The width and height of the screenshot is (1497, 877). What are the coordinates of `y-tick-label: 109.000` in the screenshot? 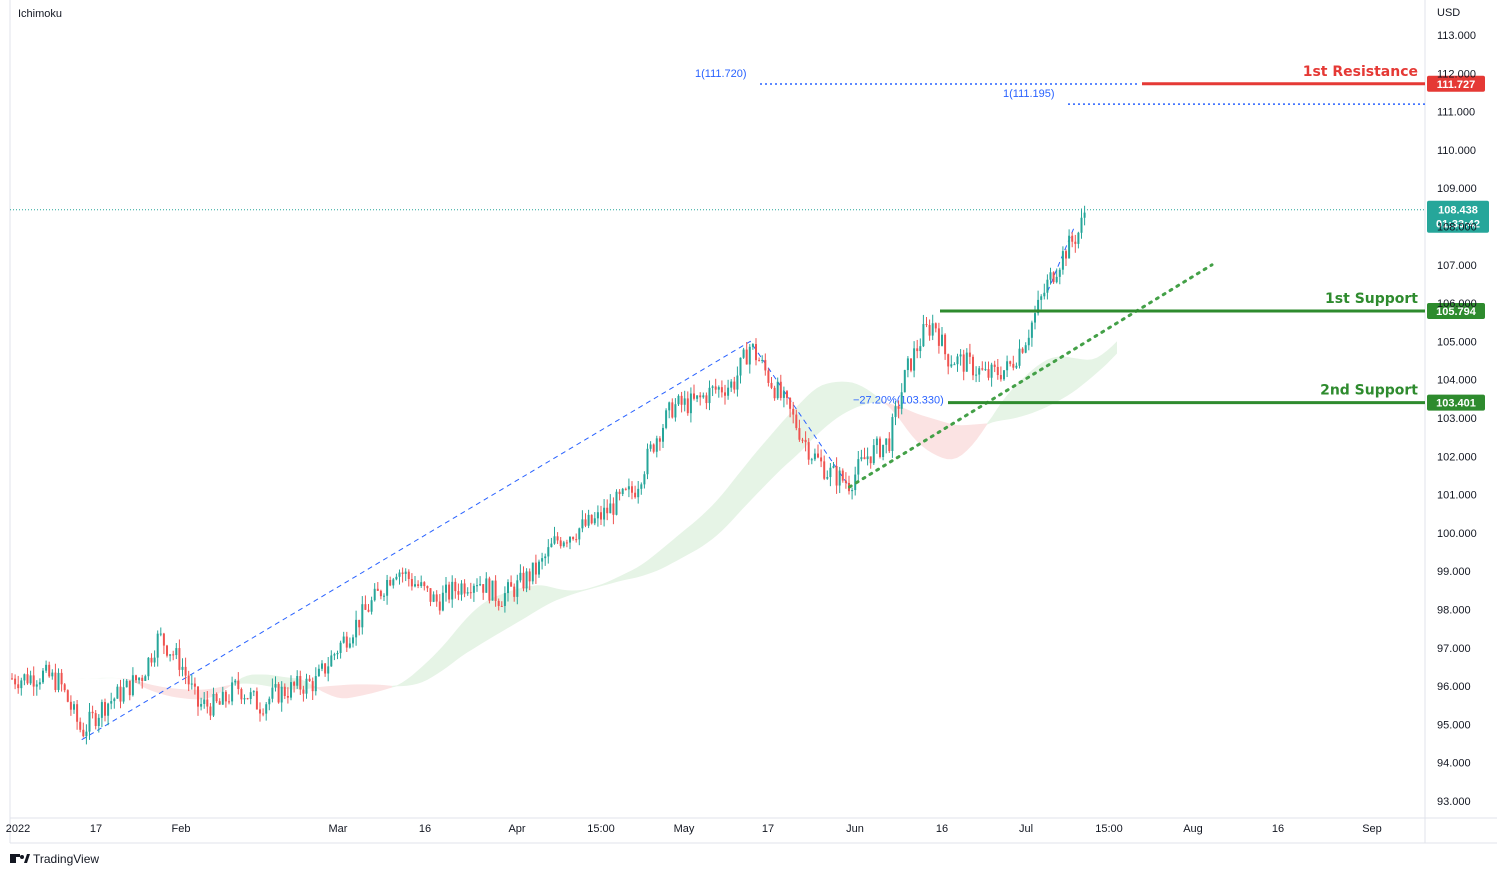 It's located at (1457, 189).